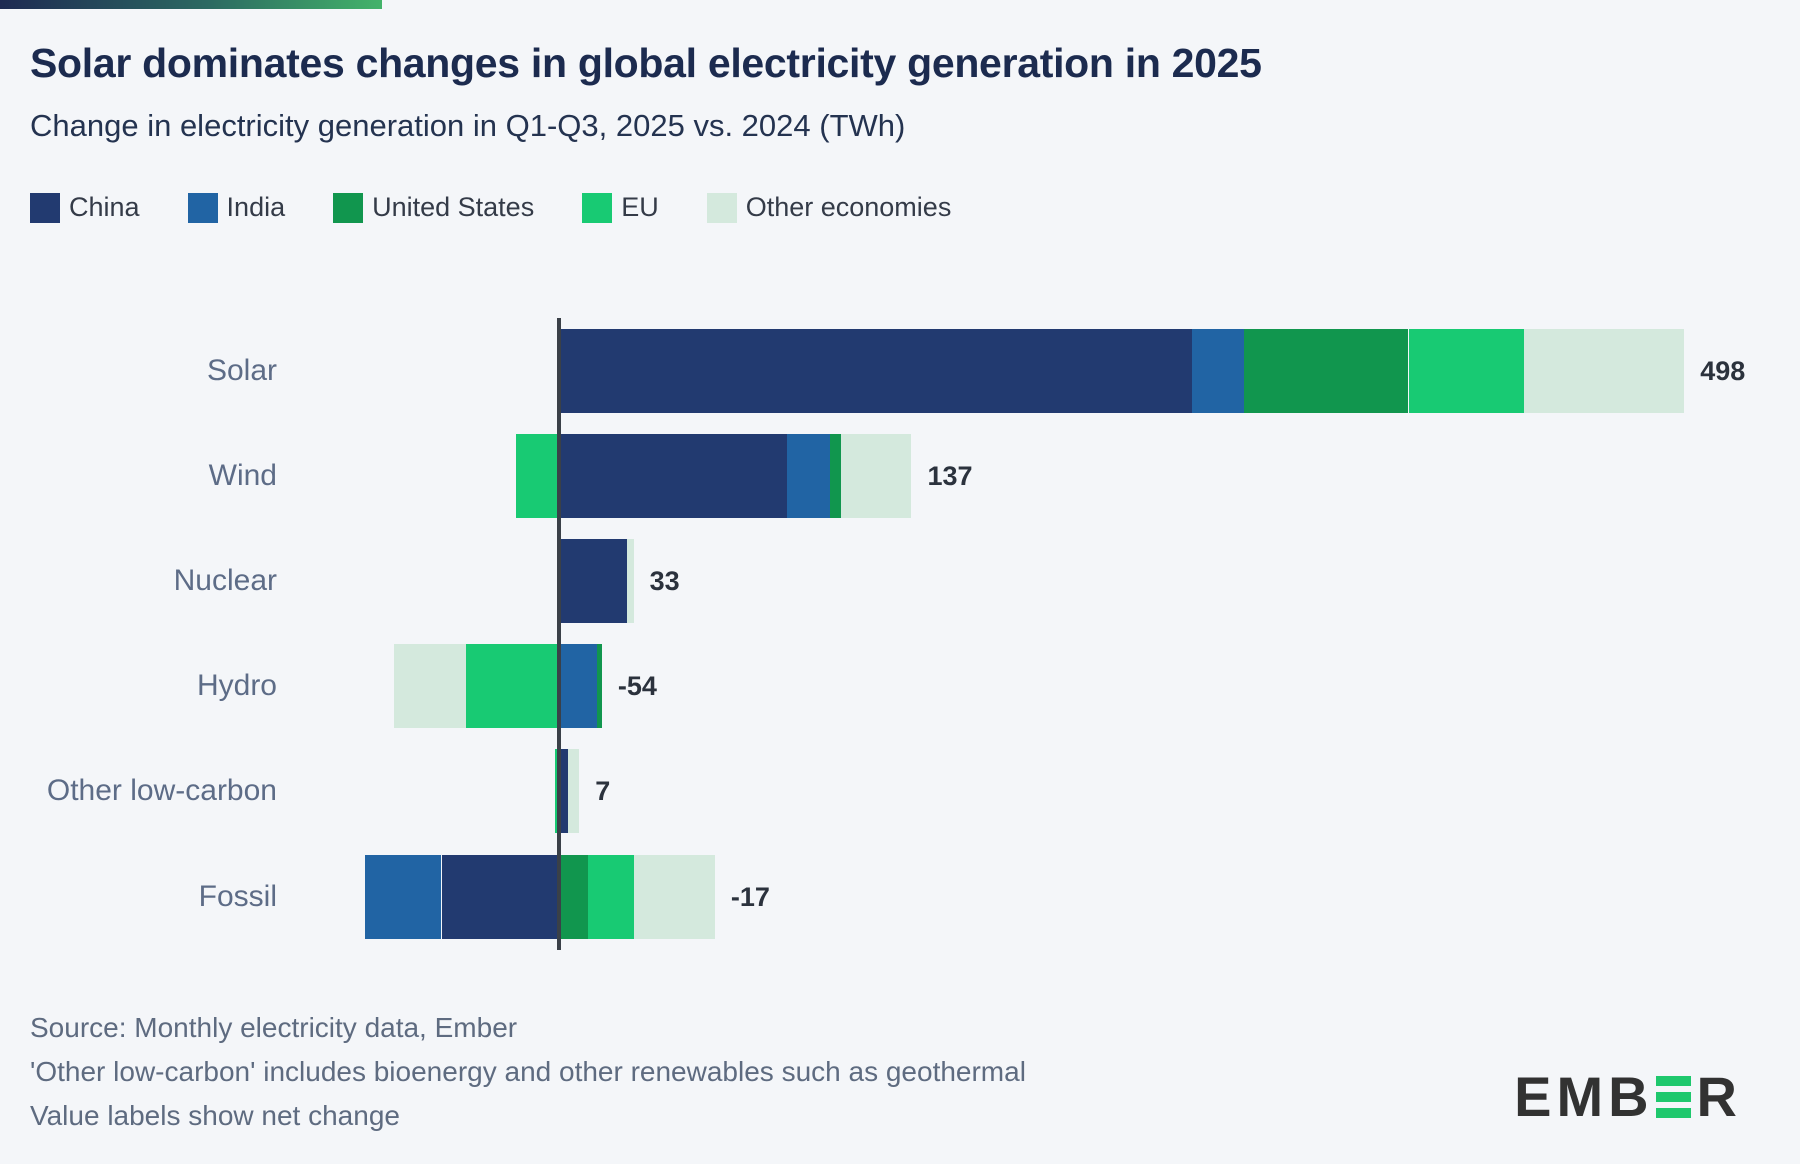 The width and height of the screenshot is (1800, 1164). I want to click on bar-segment-hydro-other-economies, so click(430, 686).